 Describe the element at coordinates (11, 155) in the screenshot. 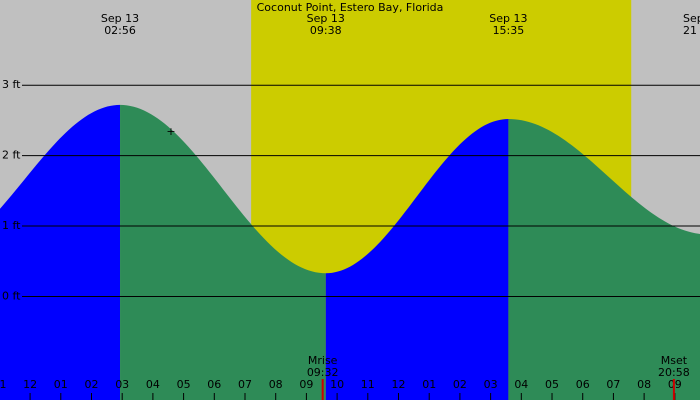

I see `y-tick-label: 2 ft` at that location.